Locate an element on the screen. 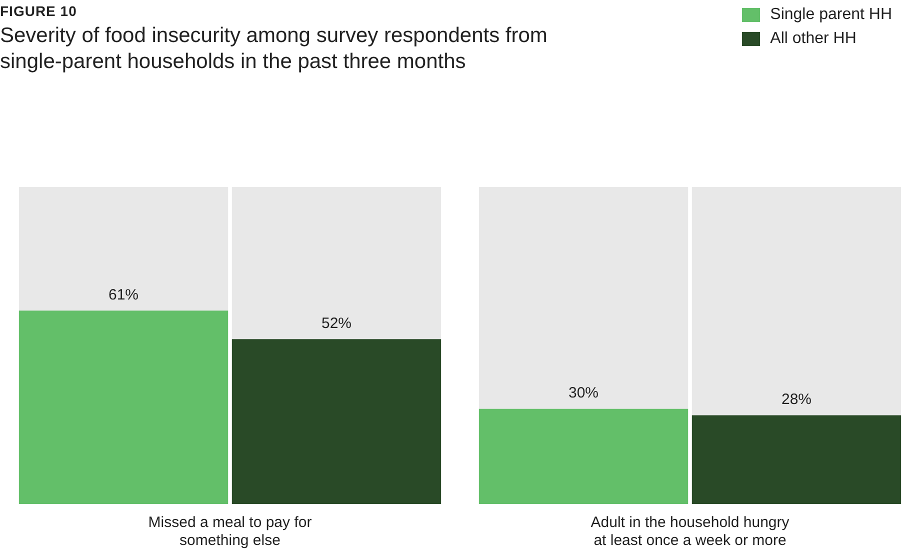 The height and width of the screenshot is (560, 920). chart-title: Severity of food insecurity among survey respondents from single-parent households in the past three months is located at coordinates (274, 49).